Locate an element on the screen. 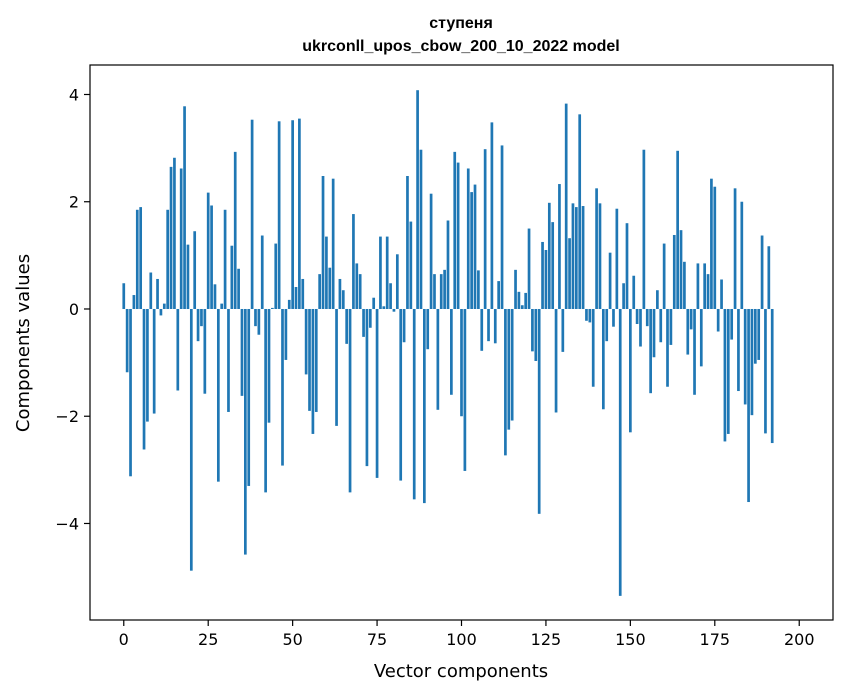  x-tick-label: 125 is located at coordinates (546, 639).